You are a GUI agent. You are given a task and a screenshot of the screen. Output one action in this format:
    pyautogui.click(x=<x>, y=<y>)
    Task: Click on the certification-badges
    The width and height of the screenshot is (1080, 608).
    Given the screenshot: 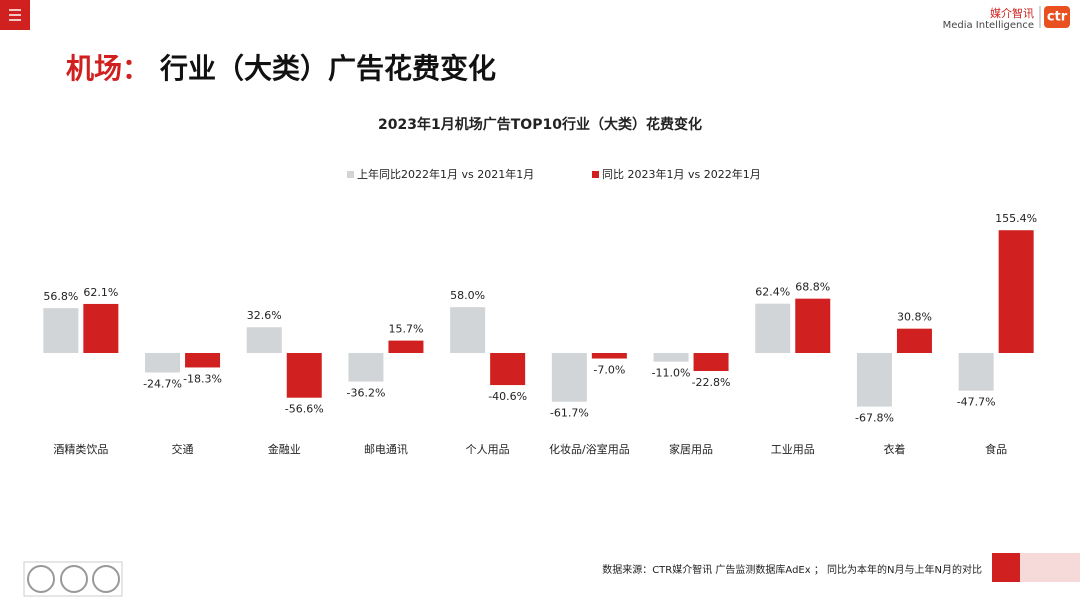 What is the action you would take?
    pyautogui.click(x=73, y=579)
    